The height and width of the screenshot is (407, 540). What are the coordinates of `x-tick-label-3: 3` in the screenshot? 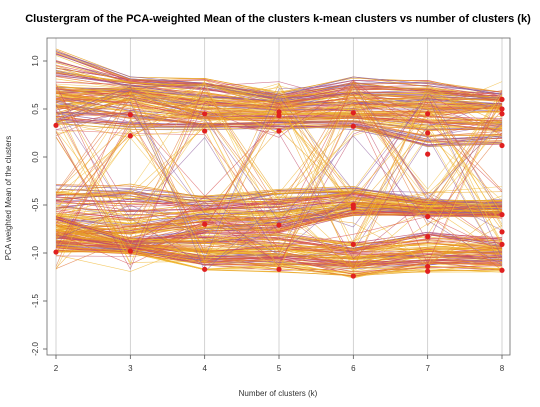 It's located at (130, 368).